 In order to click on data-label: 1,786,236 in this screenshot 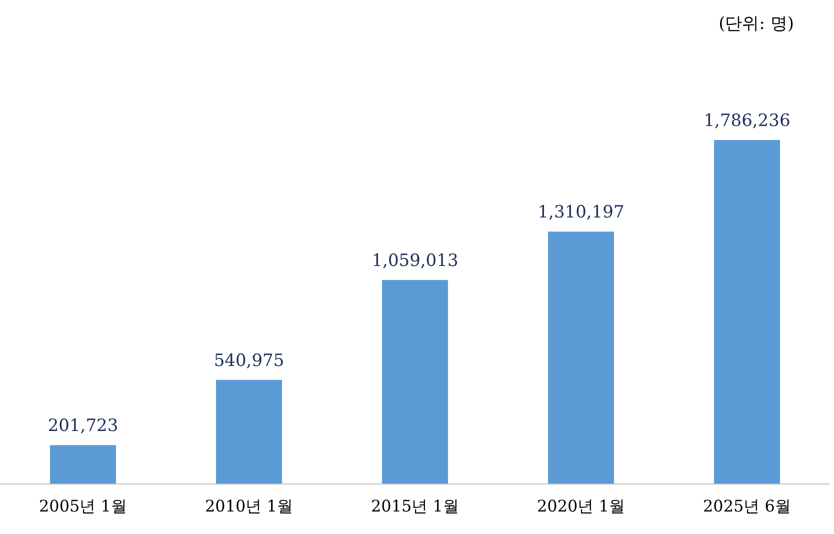, I will do `click(747, 121)`.